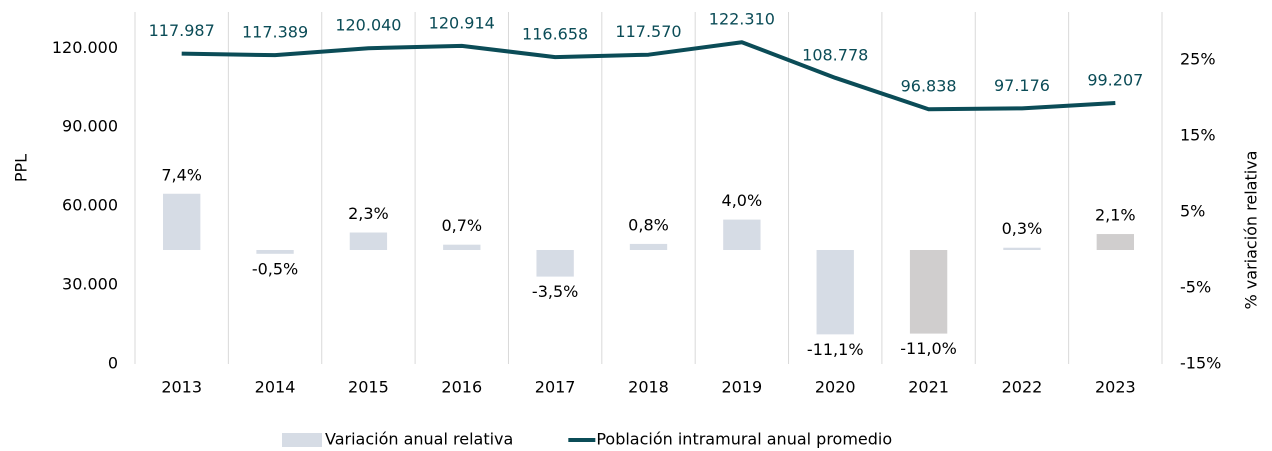 The width and height of the screenshot is (1272, 451). I want to click on data-label: 117.570, so click(648, 31).